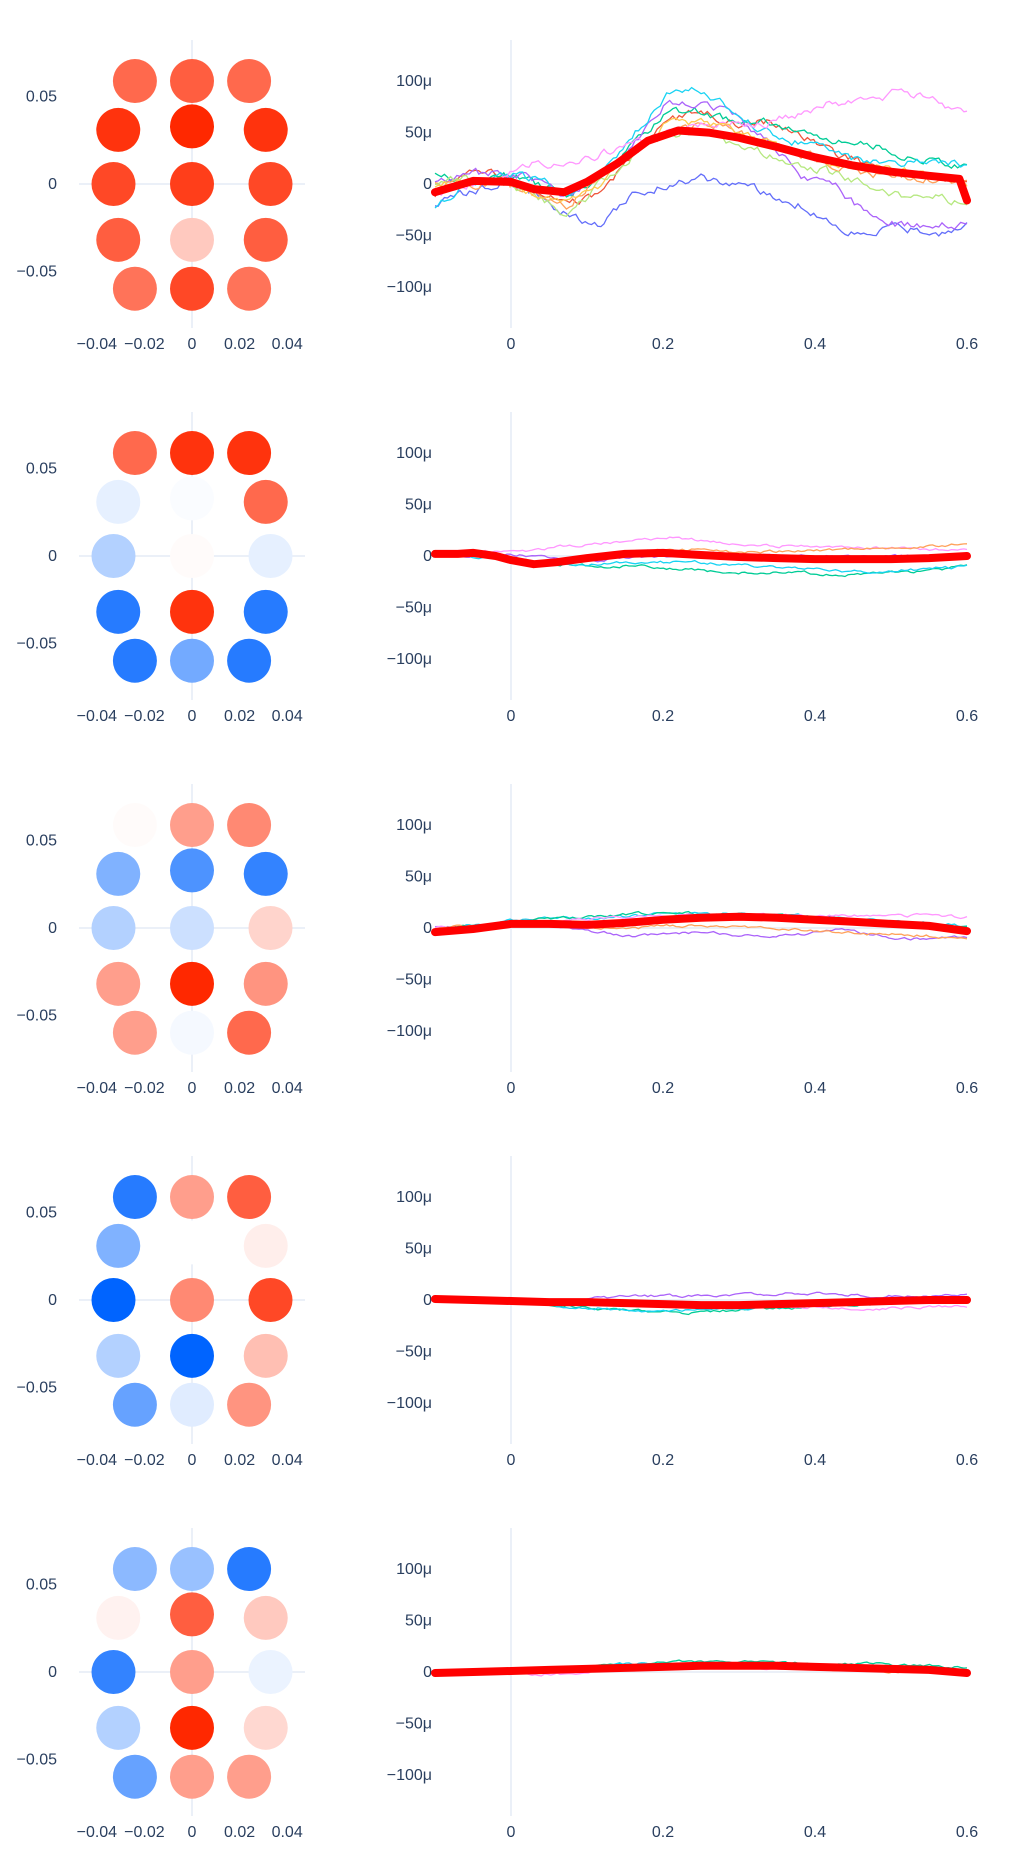 Image resolution: width=1010 pixels, height=1862 pixels. I want to click on topomap-y-tick-label: 0, so click(52, 928).